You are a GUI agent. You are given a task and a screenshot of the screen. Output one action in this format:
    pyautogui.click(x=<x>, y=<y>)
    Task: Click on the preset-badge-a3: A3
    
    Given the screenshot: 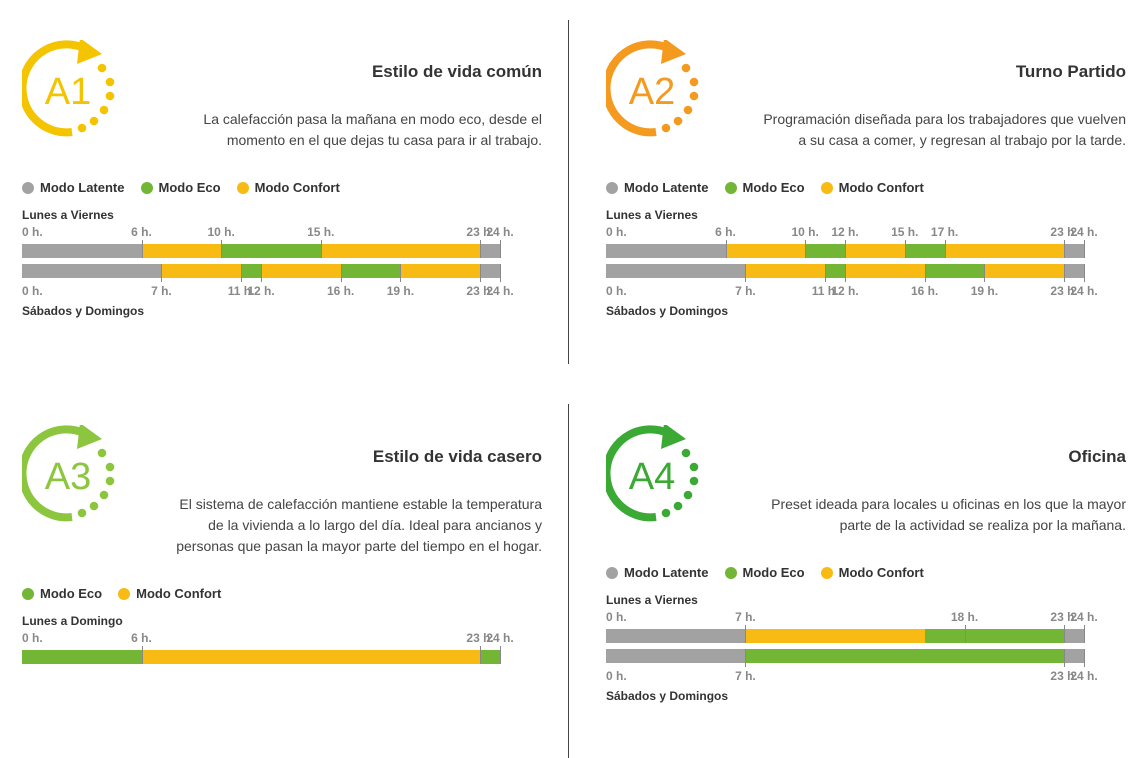 What is the action you would take?
    pyautogui.click(x=72, y=475)
    